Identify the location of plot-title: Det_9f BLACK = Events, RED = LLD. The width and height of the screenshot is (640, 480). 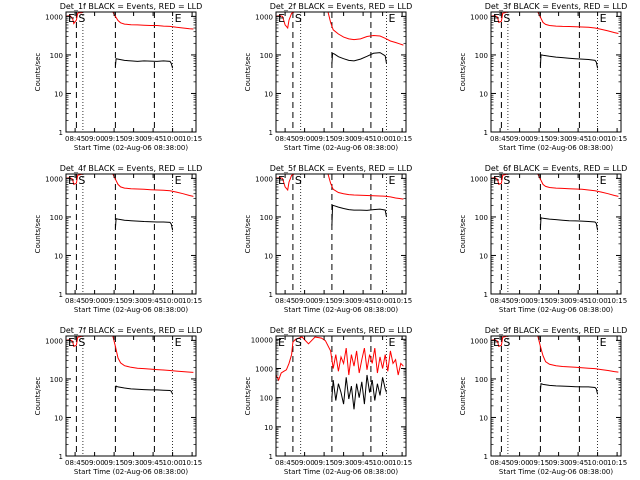
(556, 330).